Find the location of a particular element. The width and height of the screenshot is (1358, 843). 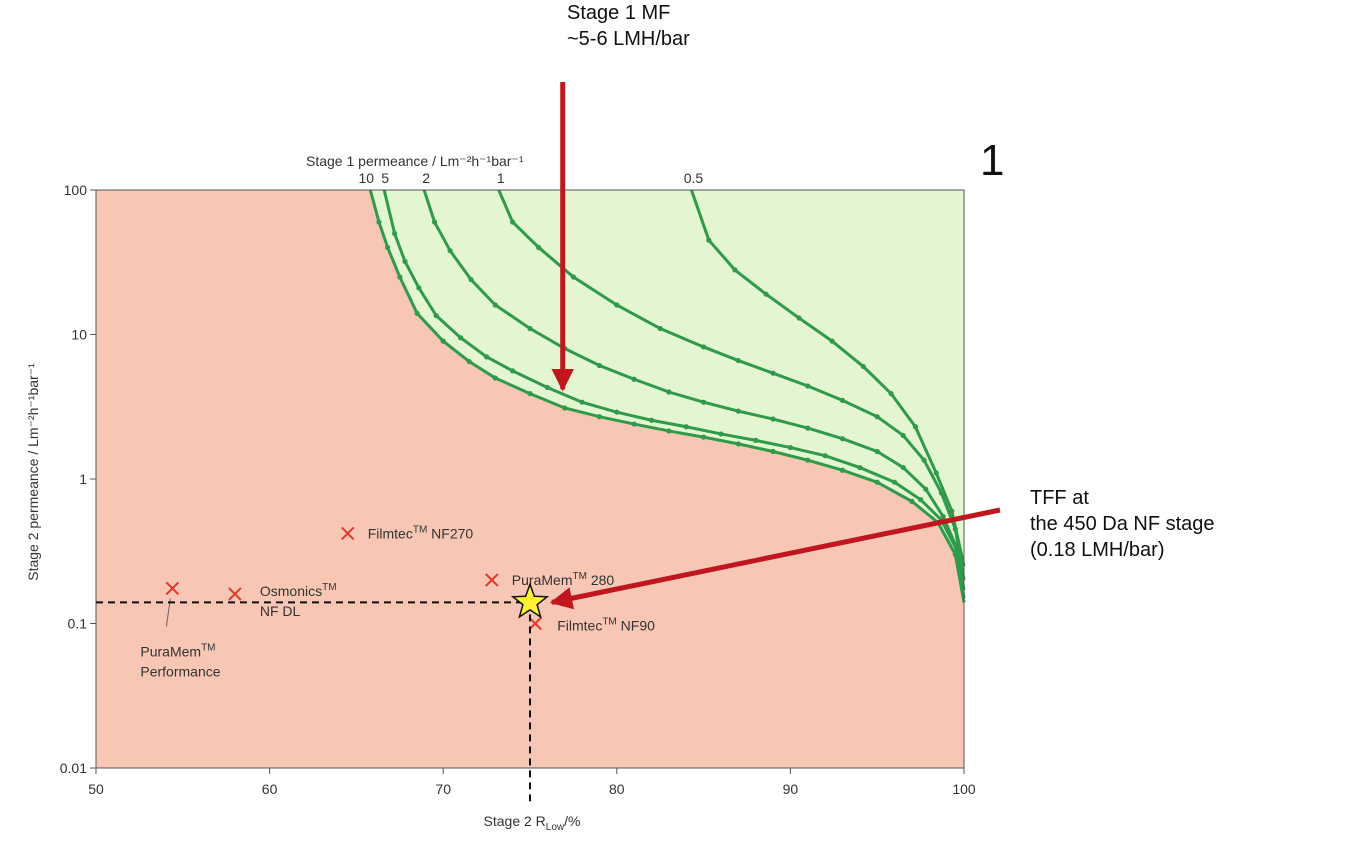

x-tick-label: 100 is located at coordinates (964, 789).